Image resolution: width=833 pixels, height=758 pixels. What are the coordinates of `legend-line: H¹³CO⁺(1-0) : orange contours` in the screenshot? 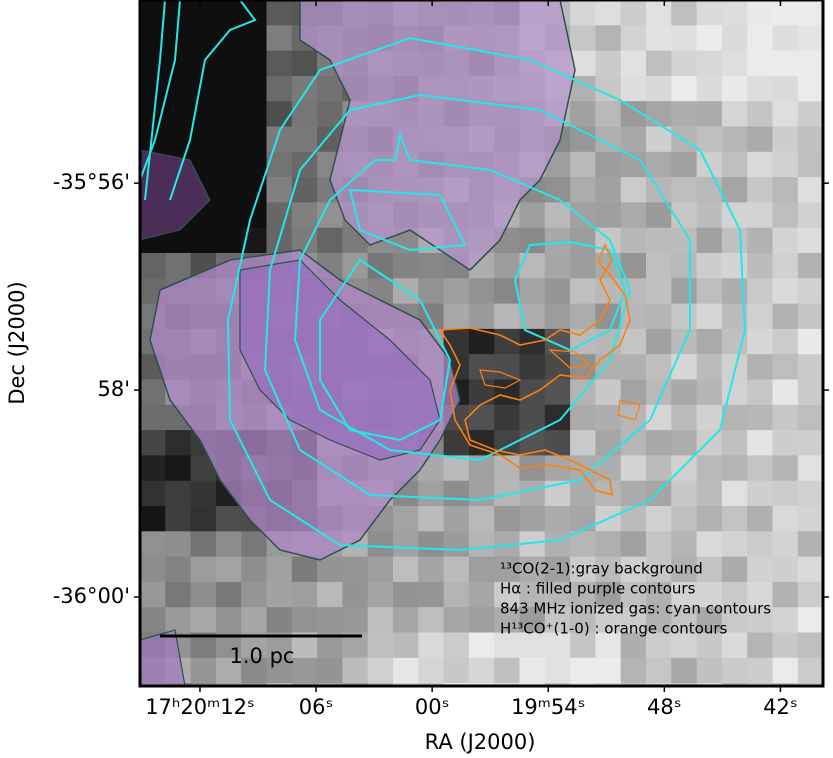 It's located at (614, 629).